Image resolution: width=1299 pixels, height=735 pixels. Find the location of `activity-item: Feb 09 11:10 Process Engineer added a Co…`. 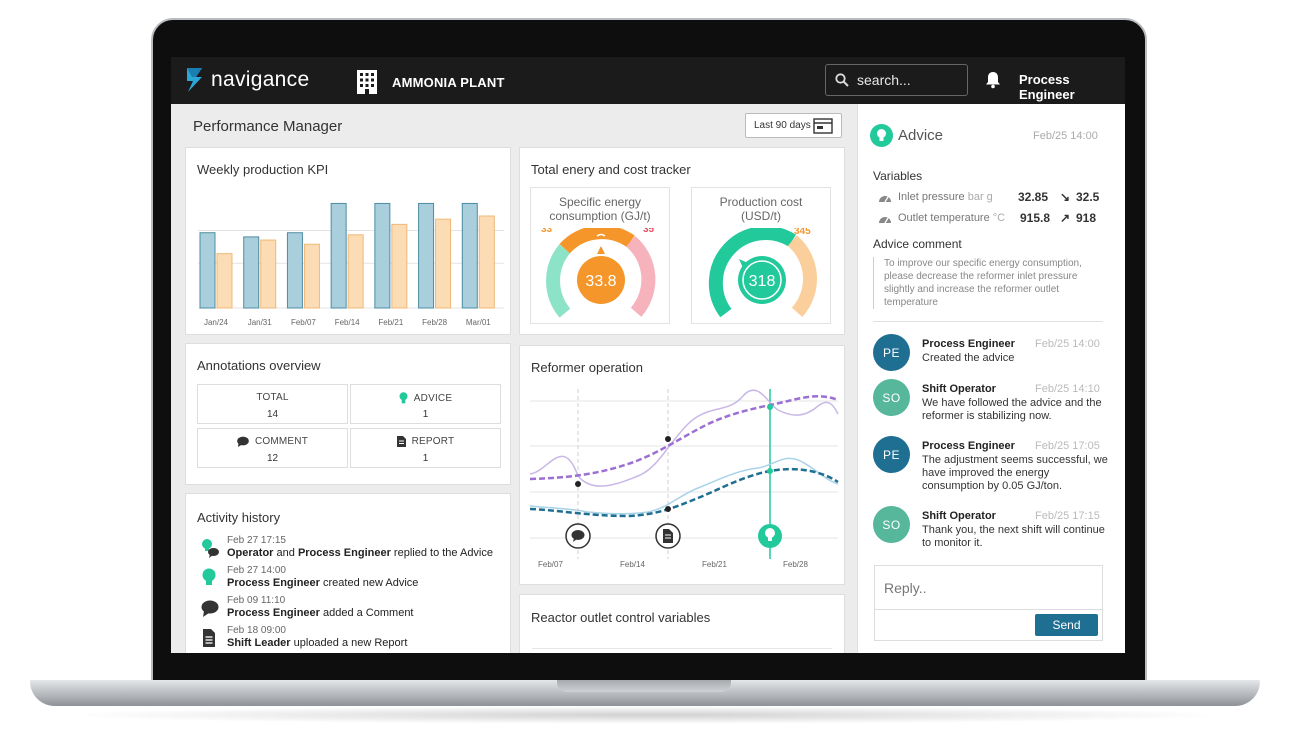

activity-item: Feb 09 11:10 Process Engineer added a Co… is located at coordinates (350, 610).